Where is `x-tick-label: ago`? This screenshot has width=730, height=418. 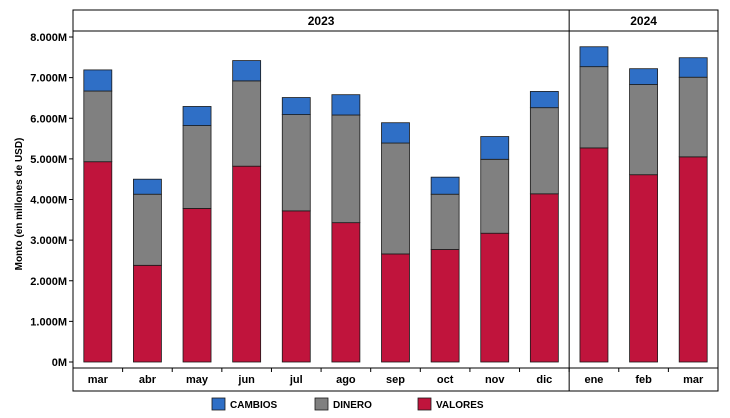 x-tick-label: ago is located at coordinates (346, 380).